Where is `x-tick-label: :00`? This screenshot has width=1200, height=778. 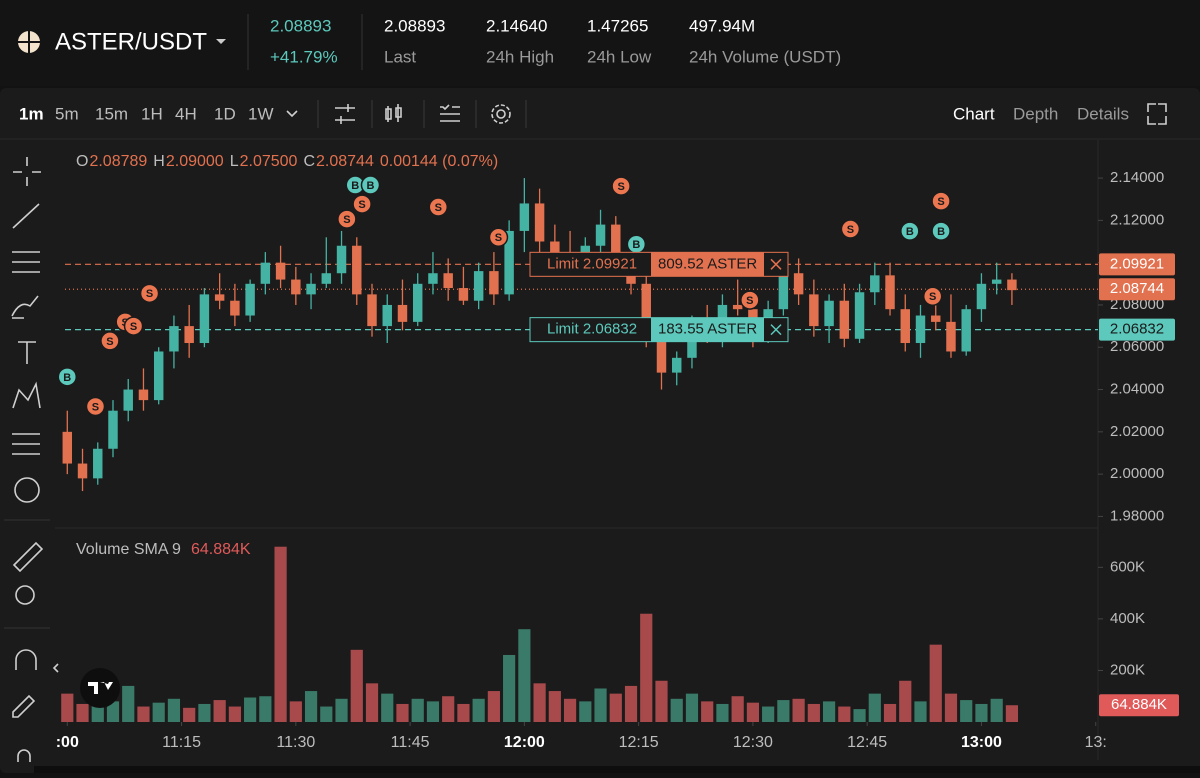 x-tick-label: :00 is located at coordinates (67, 742).